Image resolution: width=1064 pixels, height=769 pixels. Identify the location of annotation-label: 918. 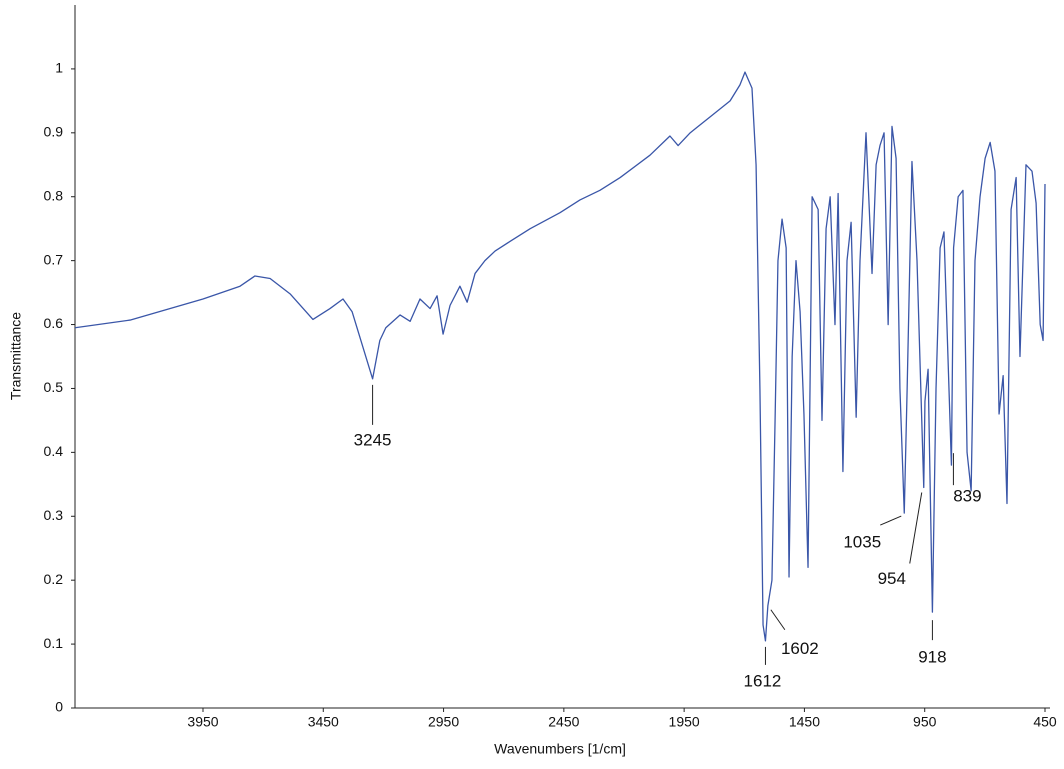
(932, 657).